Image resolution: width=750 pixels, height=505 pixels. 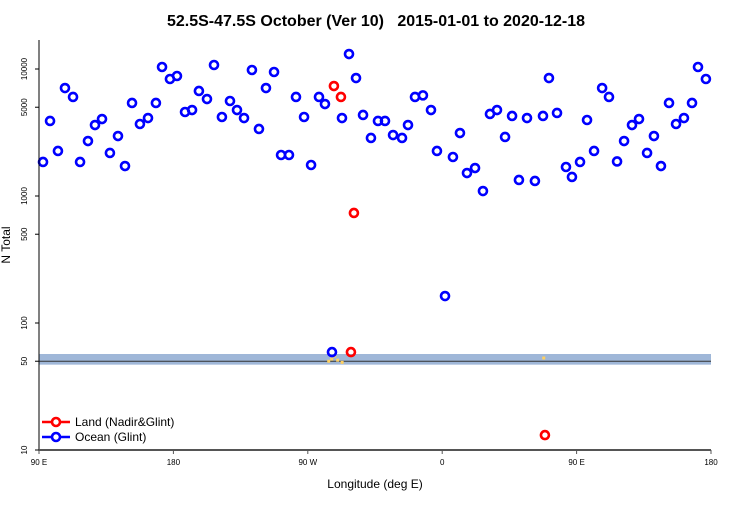 I want to click on y-tick-label: 10000, so click(x=24, y=68).